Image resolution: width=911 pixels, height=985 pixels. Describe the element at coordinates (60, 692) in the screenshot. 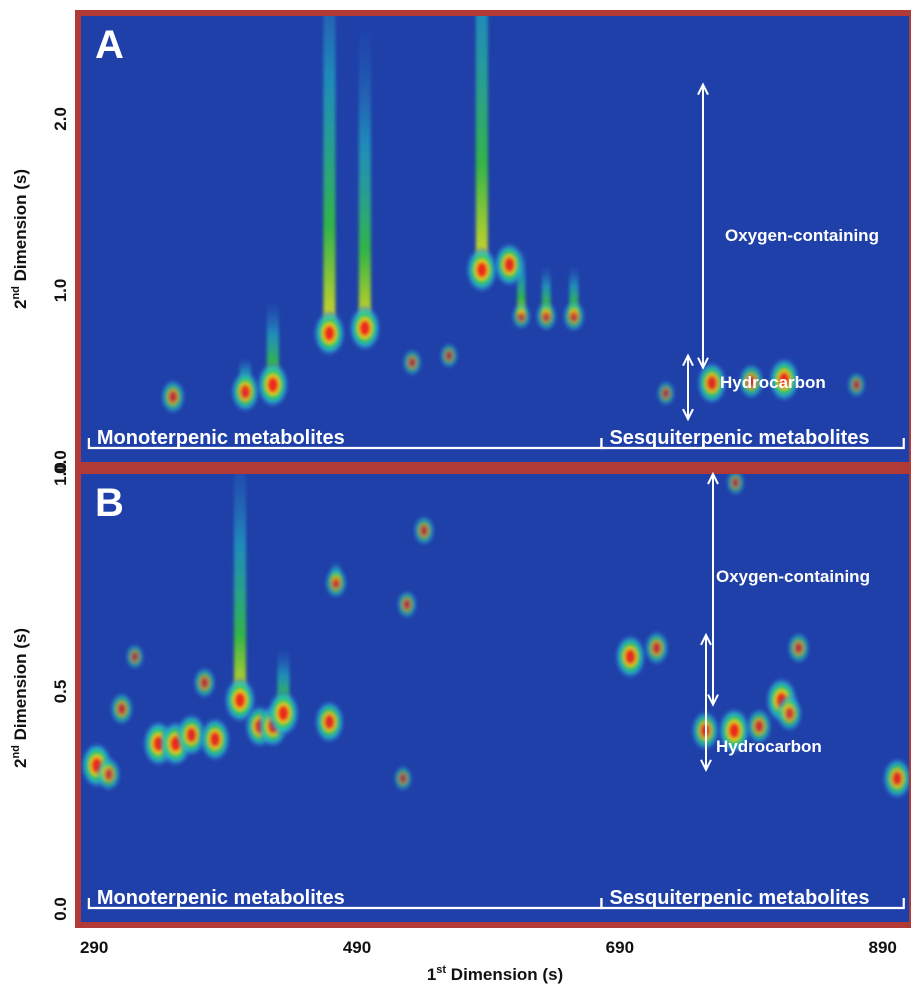

I see `y-tick-label: 0.5` at that location.